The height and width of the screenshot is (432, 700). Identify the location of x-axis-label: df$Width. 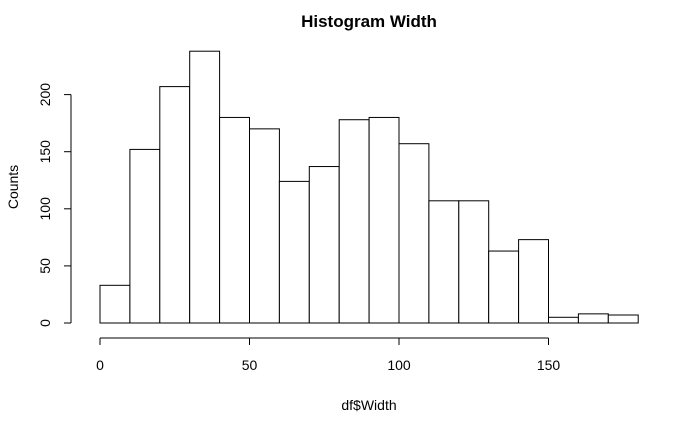
(368, 405).